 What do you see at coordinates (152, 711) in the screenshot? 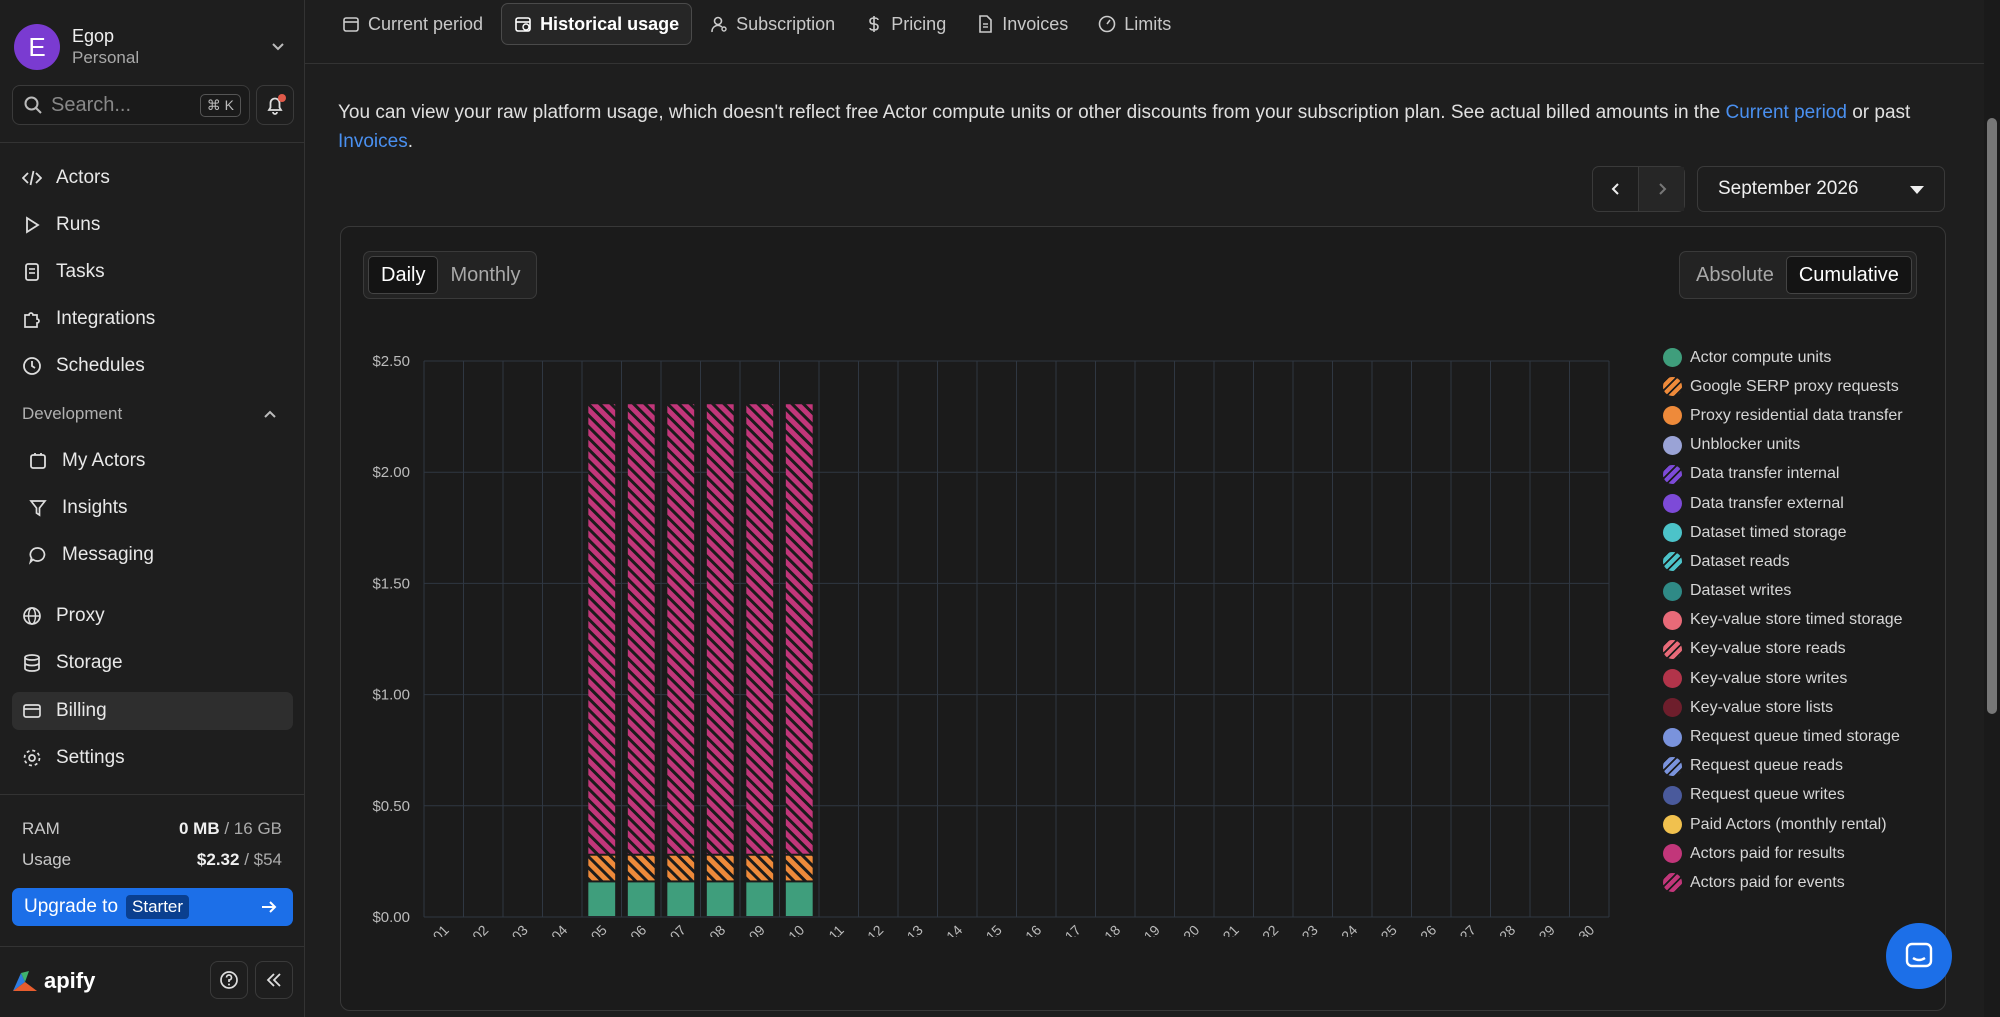
I see `nav-billing: Billing` at bounding box center [152, 711].